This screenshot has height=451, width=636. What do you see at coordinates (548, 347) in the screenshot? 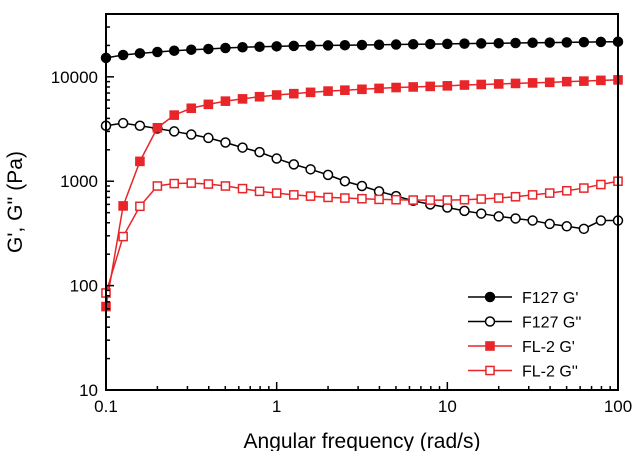
I see `legend-label: FL-2 G'` at bounding box center [548, 347].